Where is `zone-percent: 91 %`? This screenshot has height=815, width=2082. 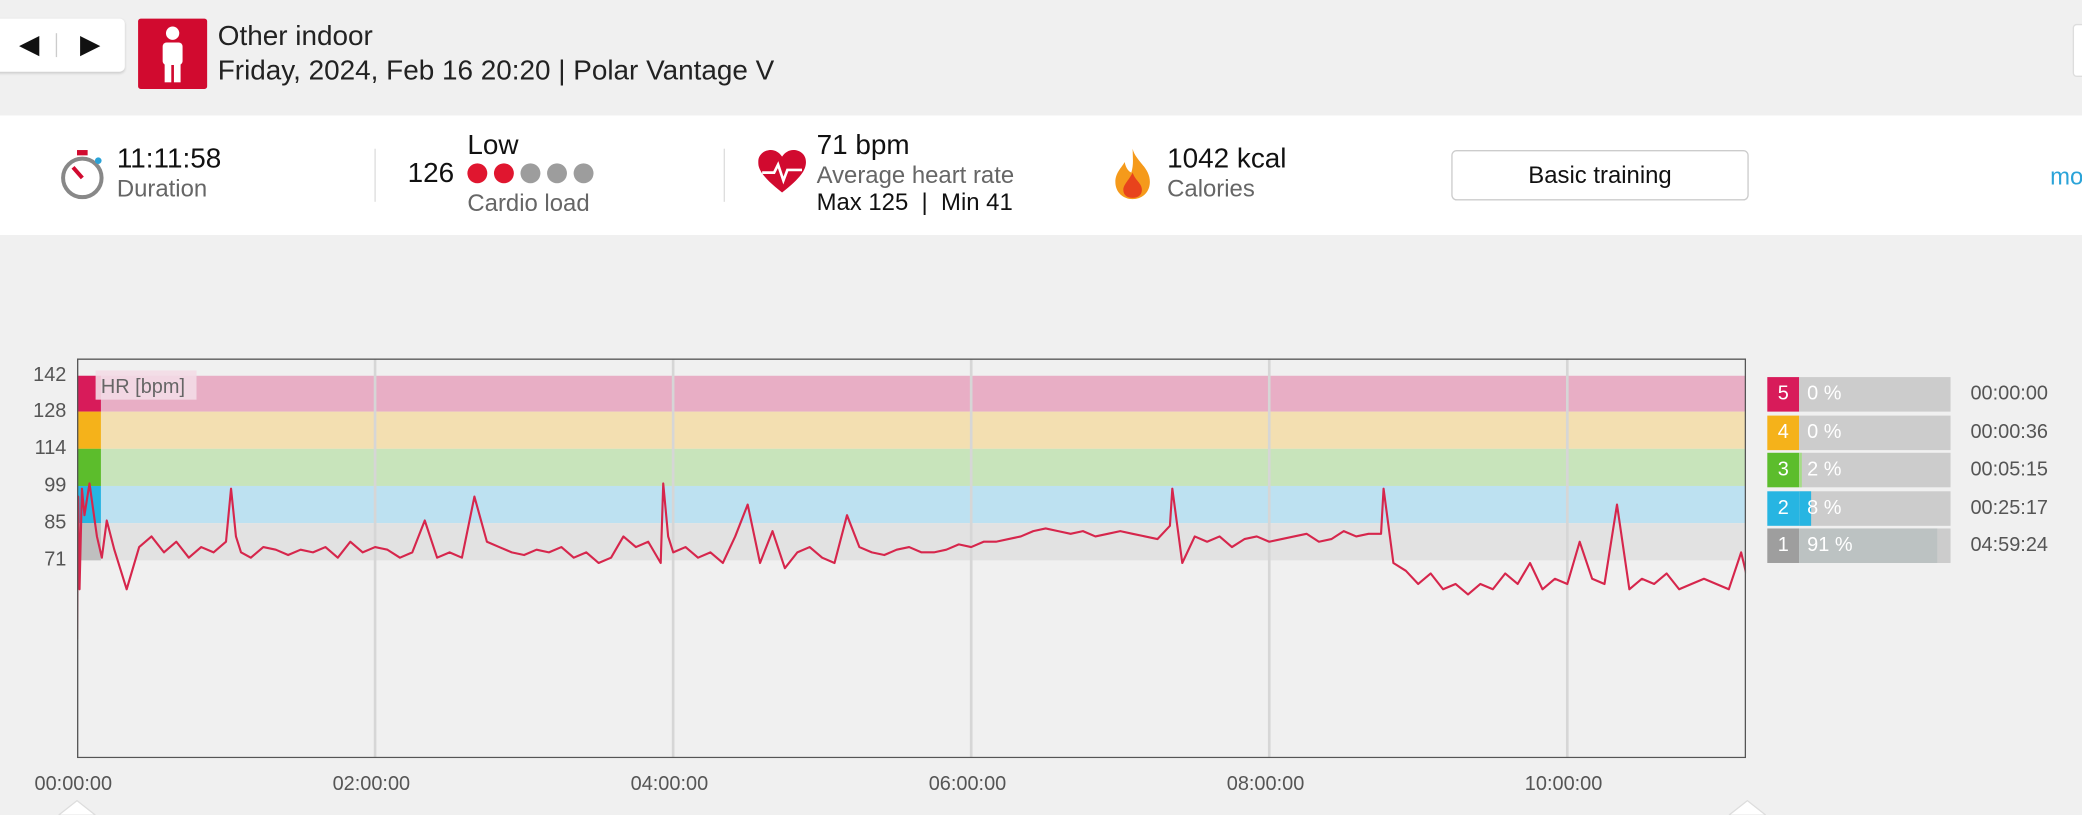 zone-percent: 91 % is located at coordinates (1830, 545).